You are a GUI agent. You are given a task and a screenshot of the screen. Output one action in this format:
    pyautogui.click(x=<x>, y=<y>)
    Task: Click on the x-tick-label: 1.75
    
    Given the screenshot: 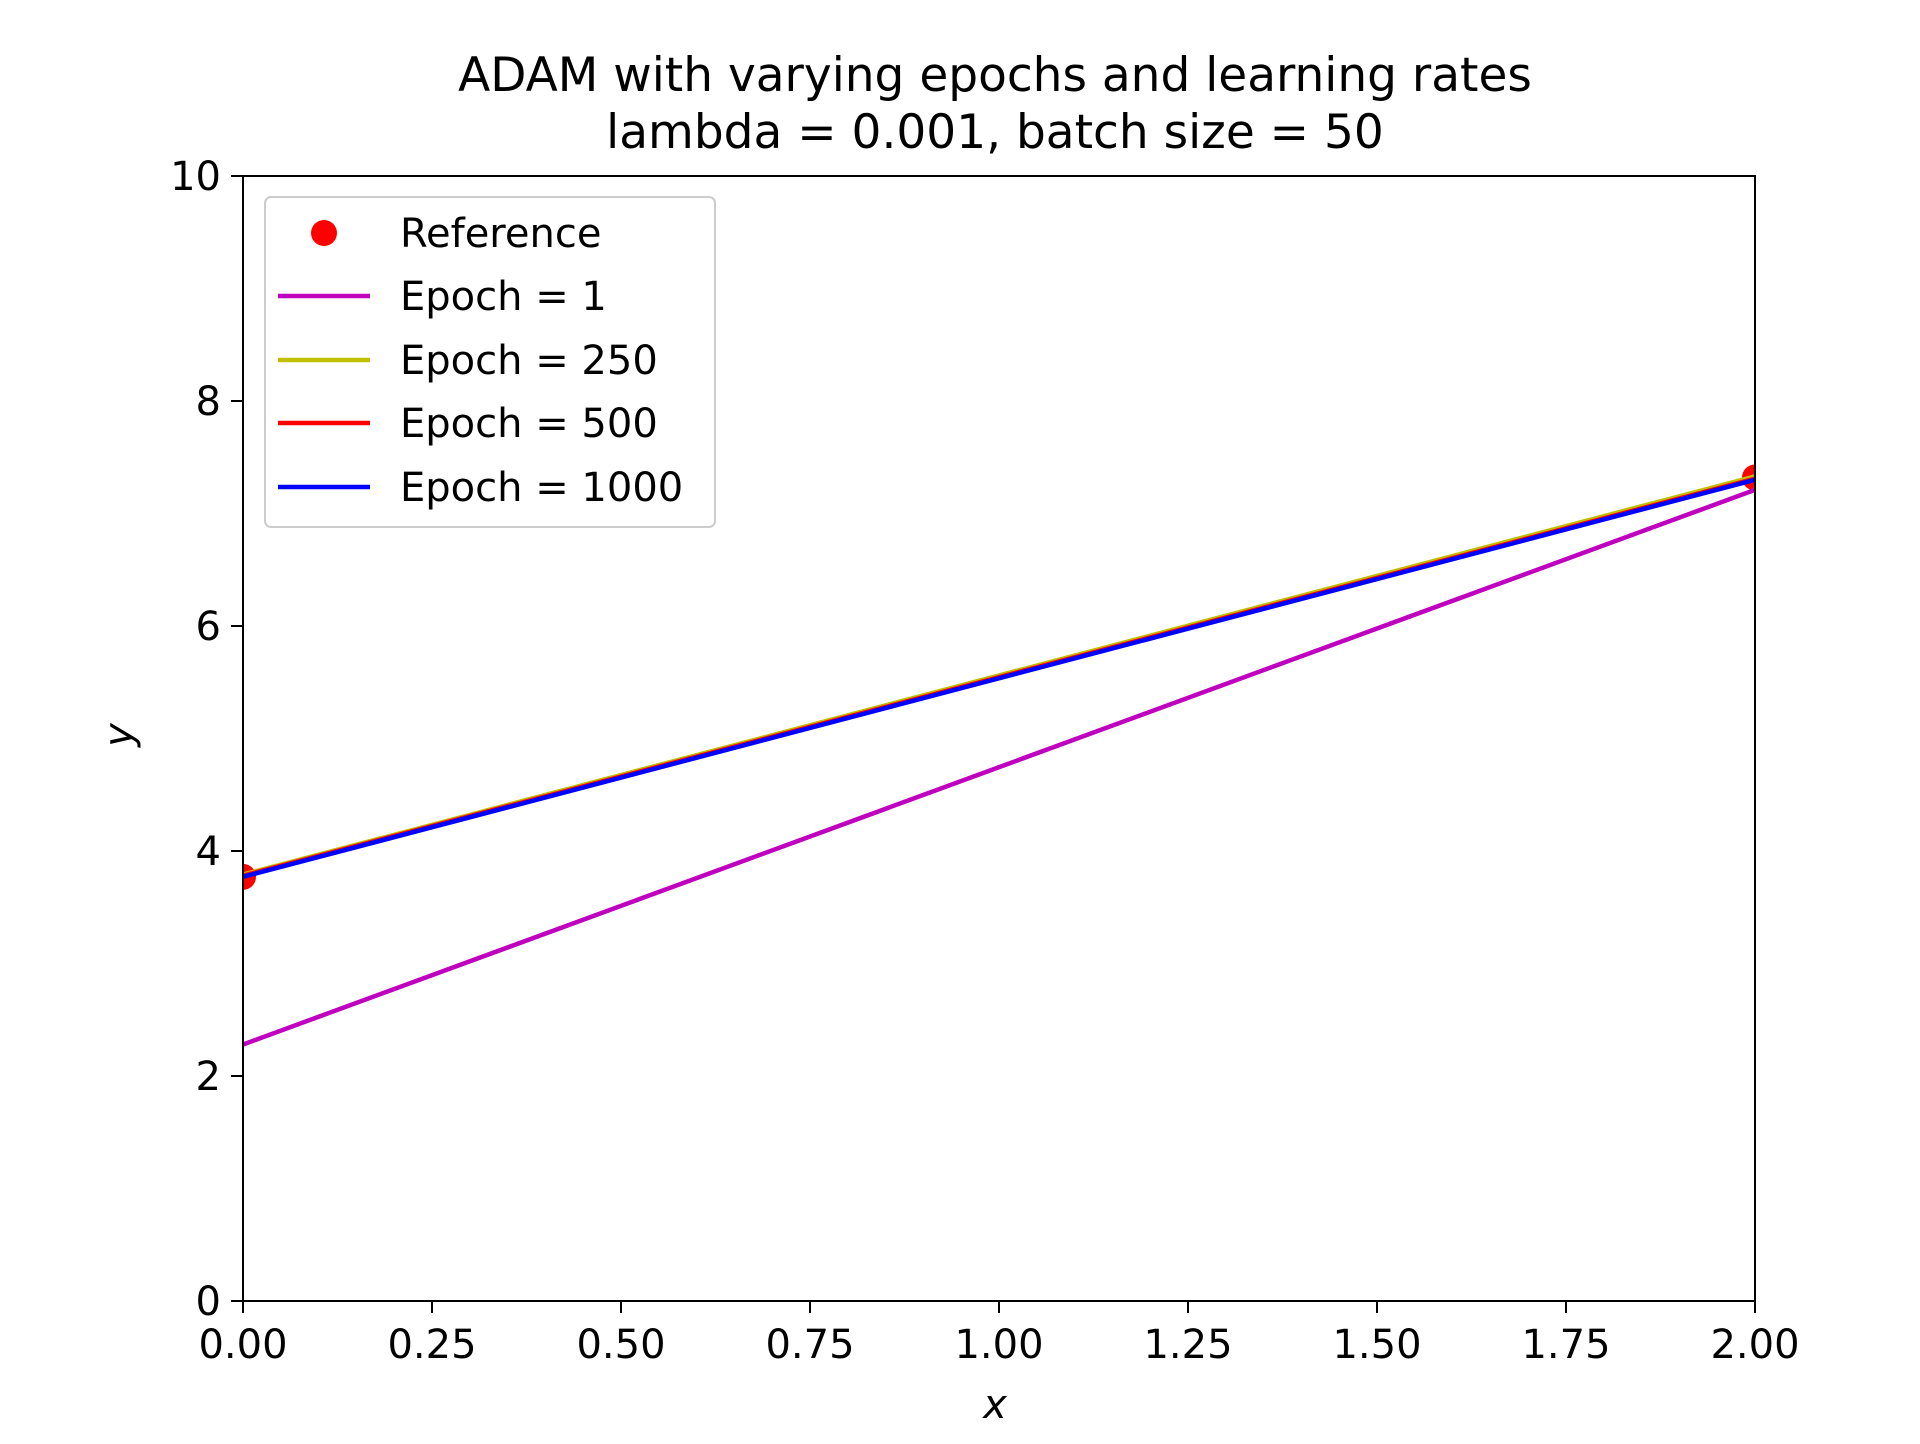 What is the action you would take?
    pyautogui.click(x=1565, y=1345)
    